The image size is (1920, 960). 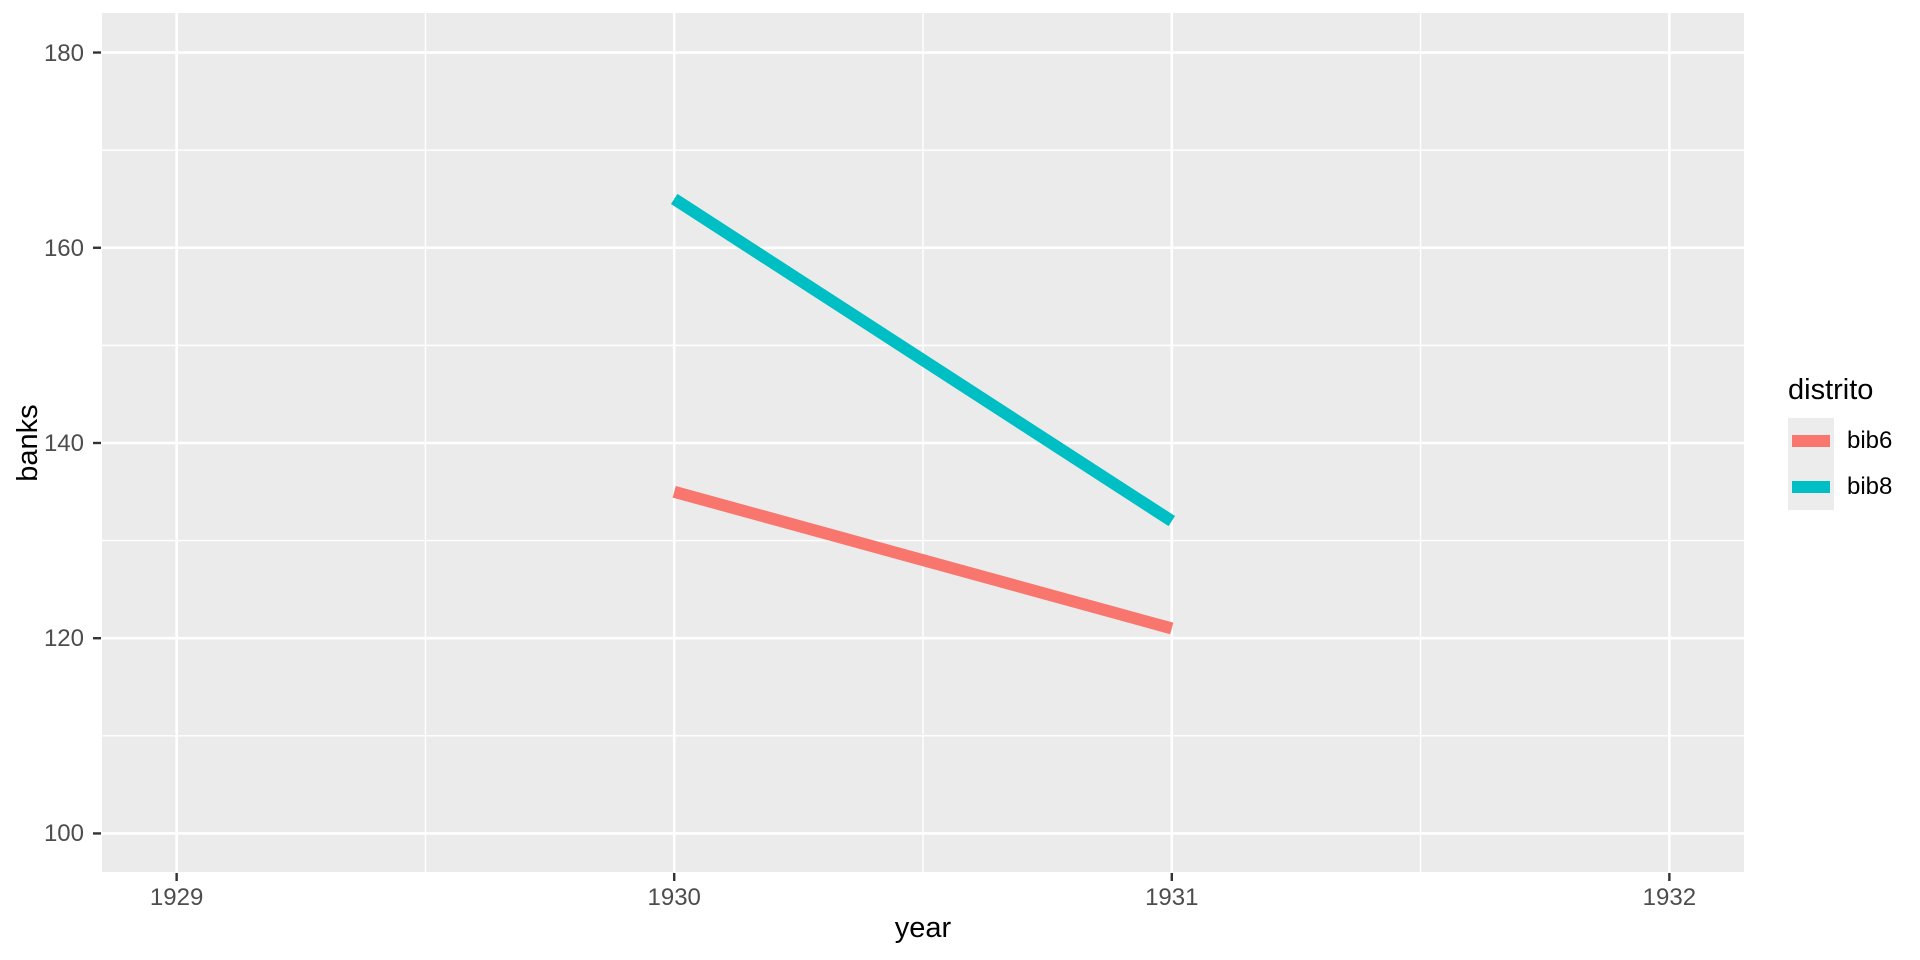 What do you see at coordinates (63, 248) in the screenshot?
I see `y-tick-label: 160` at bounding box center [63, 248].